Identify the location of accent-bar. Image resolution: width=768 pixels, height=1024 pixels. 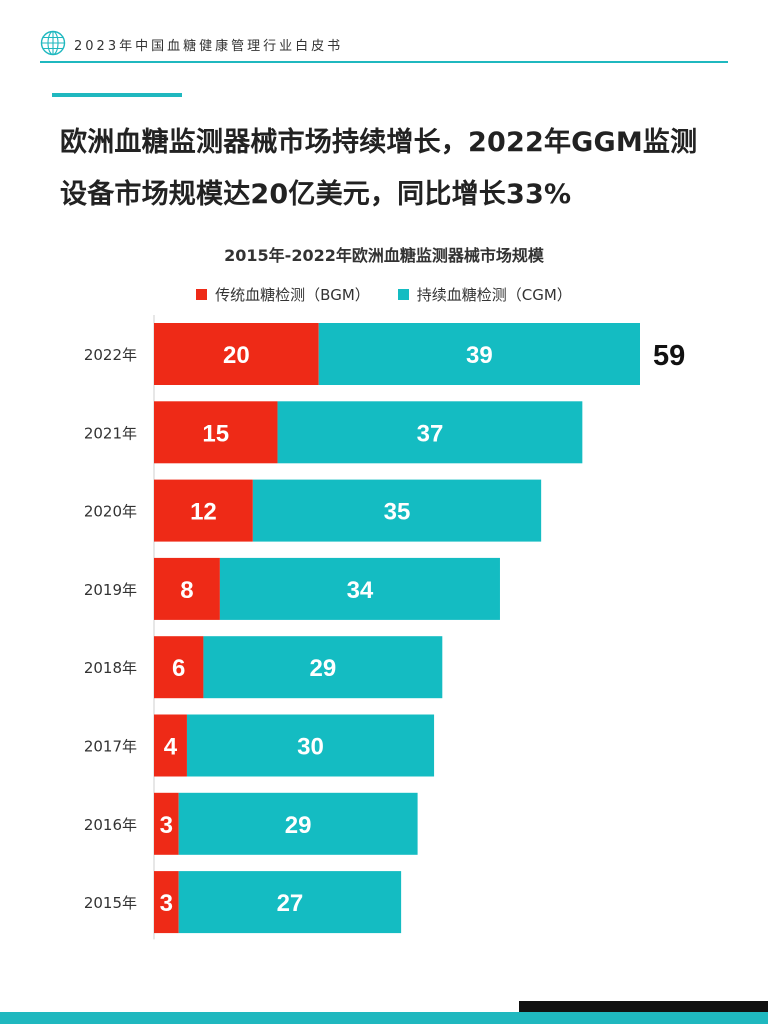
(117, 95).